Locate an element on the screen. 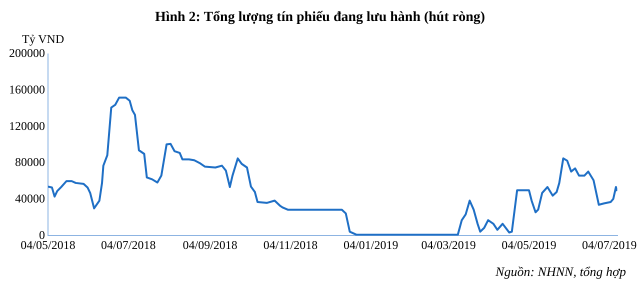 Image resolution: width=640 pixels, height=289 pixels. x-tick-label: 04/07/2018 is located at coordinates (128, 245).